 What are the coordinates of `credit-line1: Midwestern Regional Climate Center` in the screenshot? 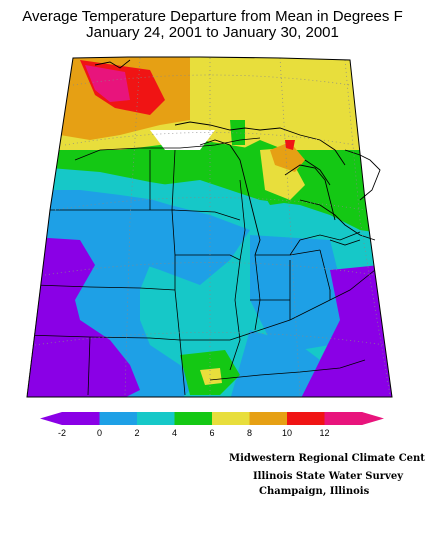 It's located at (327, 458).